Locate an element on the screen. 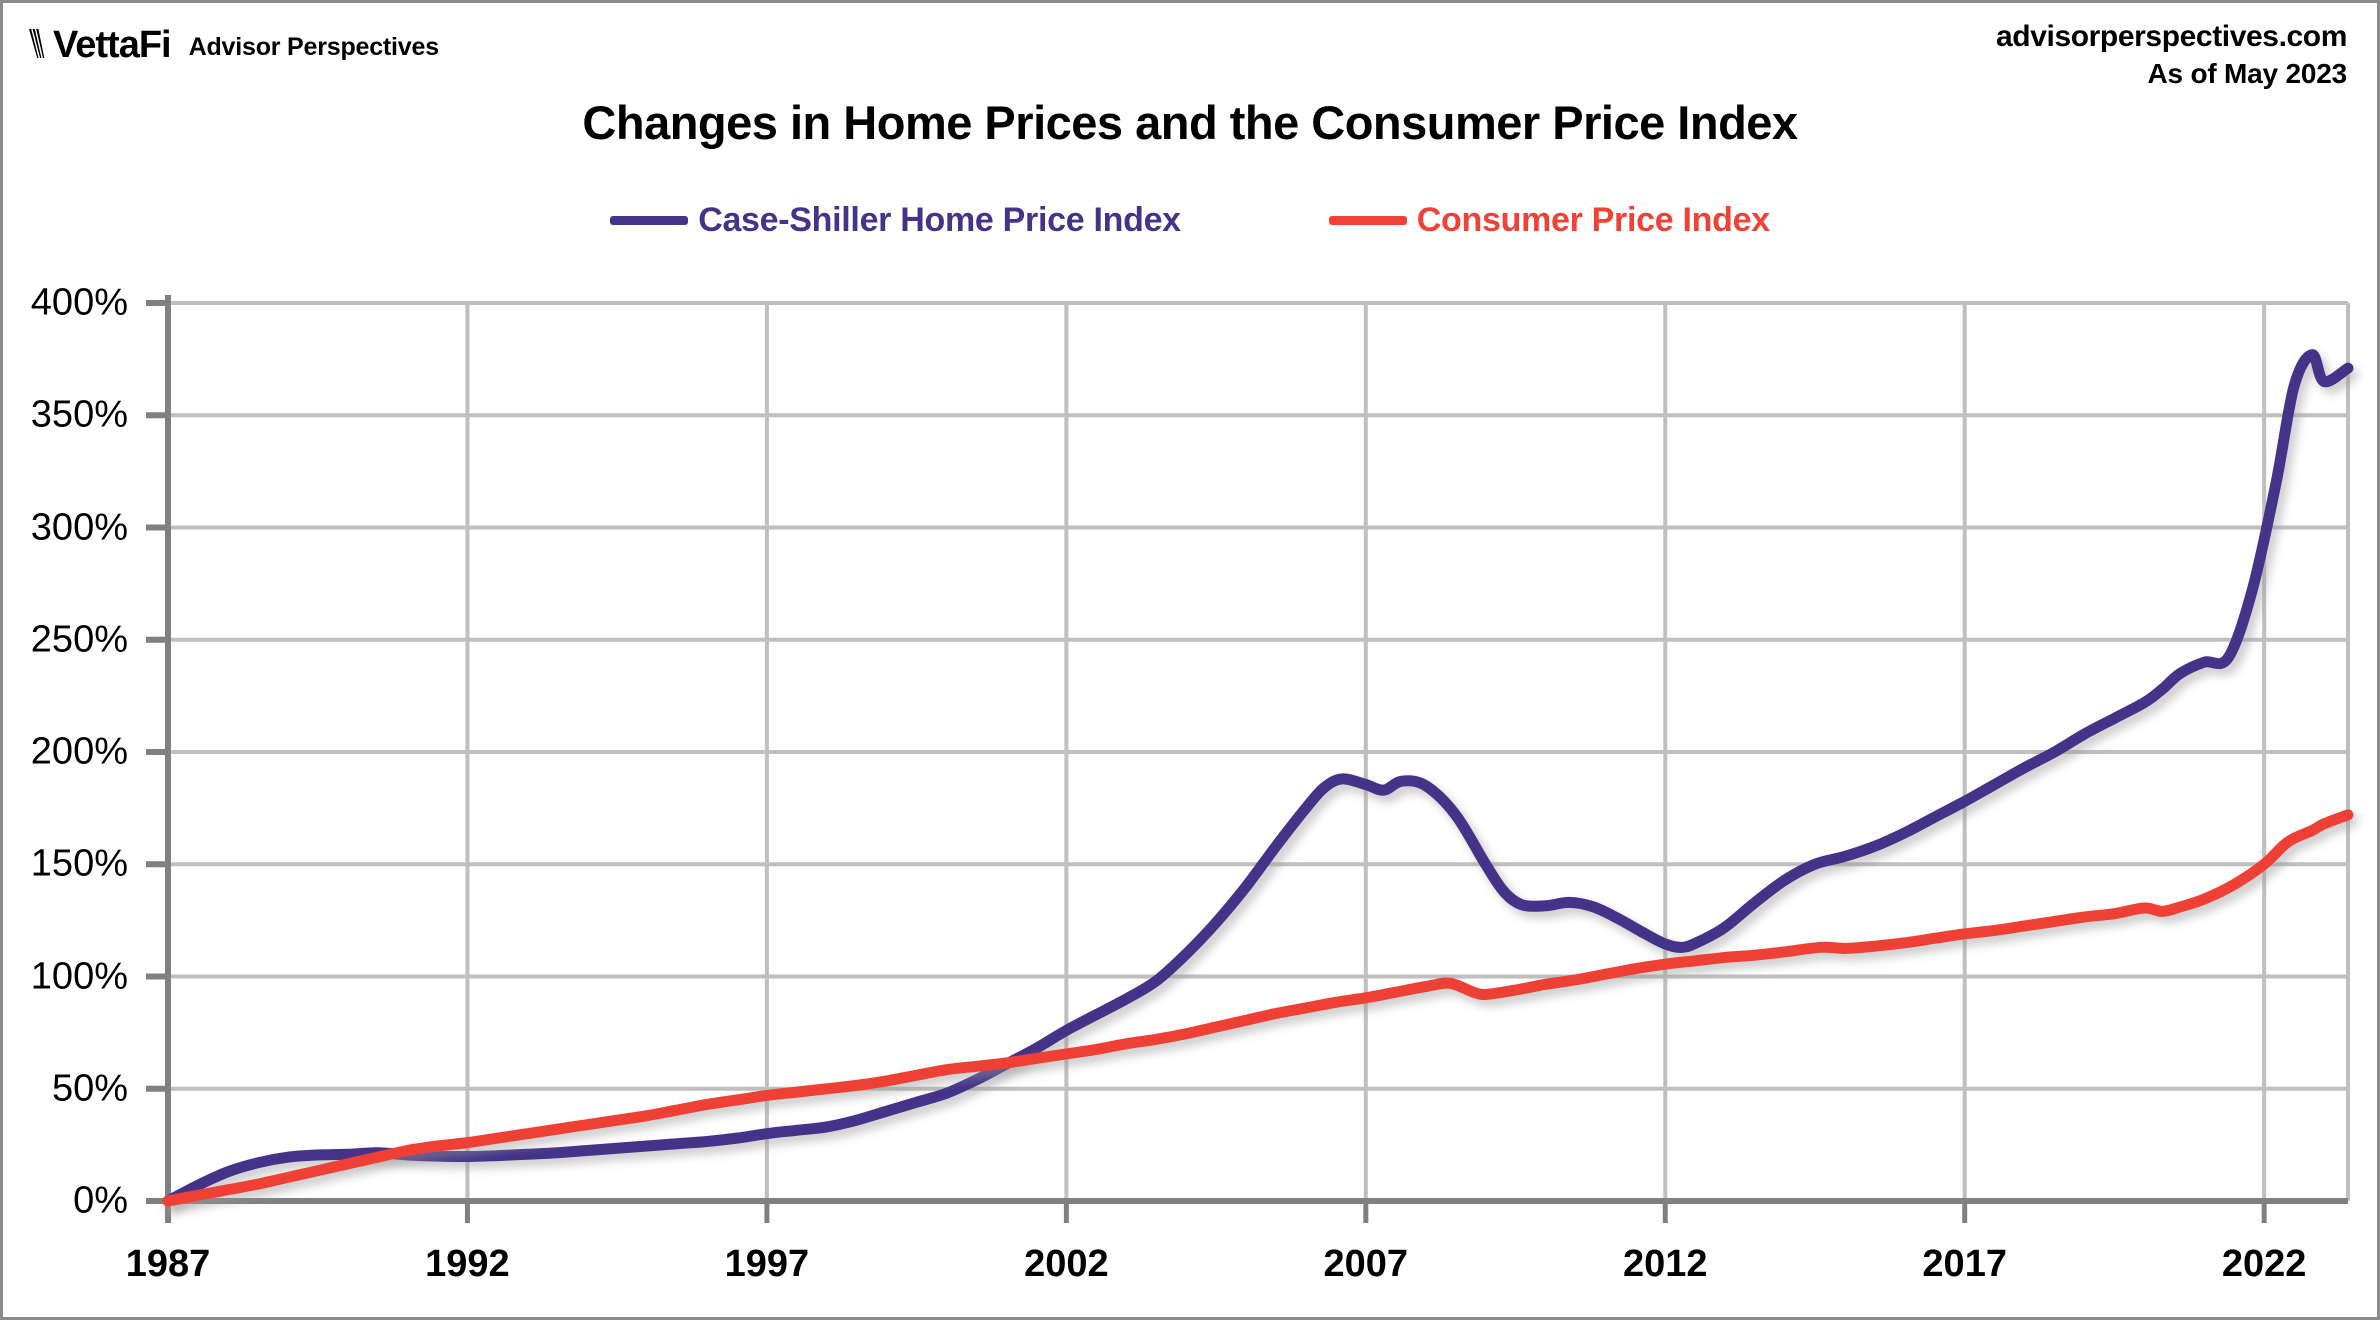  legend-swatch-cpi is located at coordinates (1367, 220).